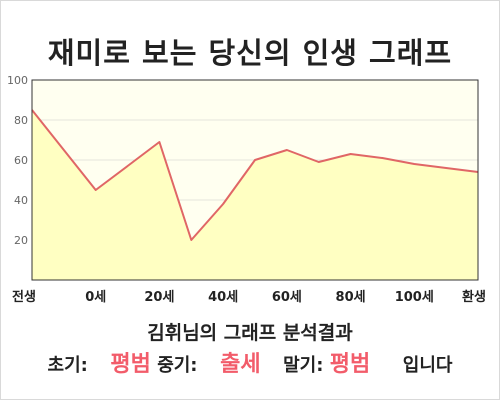 The width and height of the screenshot is (500, 400). Describe the element at coordinates (427, 365) in the screenshot. I see `ending-text: 입니다` at that location.